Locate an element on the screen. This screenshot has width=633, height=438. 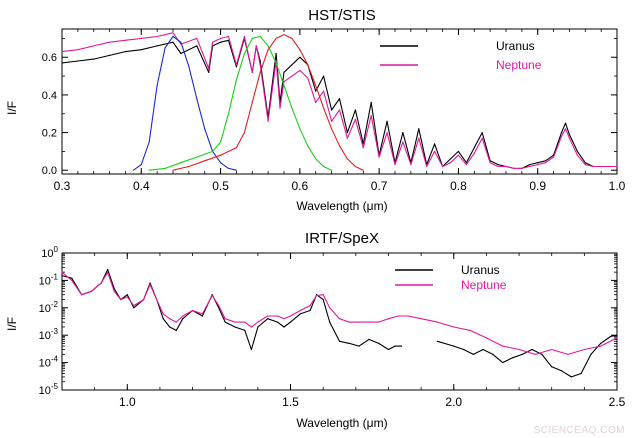
y-tick-label: 0.2 is located at coordinates (49, 134).